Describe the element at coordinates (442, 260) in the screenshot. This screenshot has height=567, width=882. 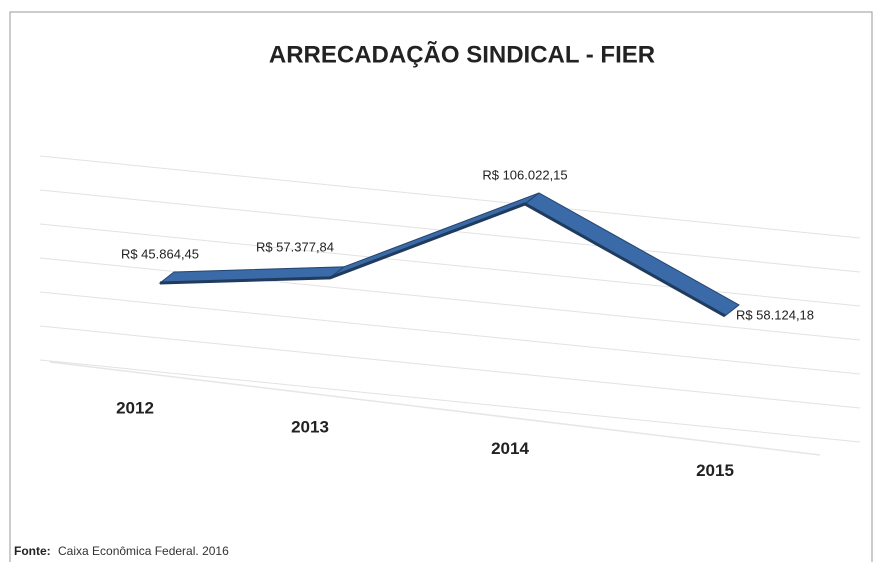
I see `ribbon-edge` at that location.